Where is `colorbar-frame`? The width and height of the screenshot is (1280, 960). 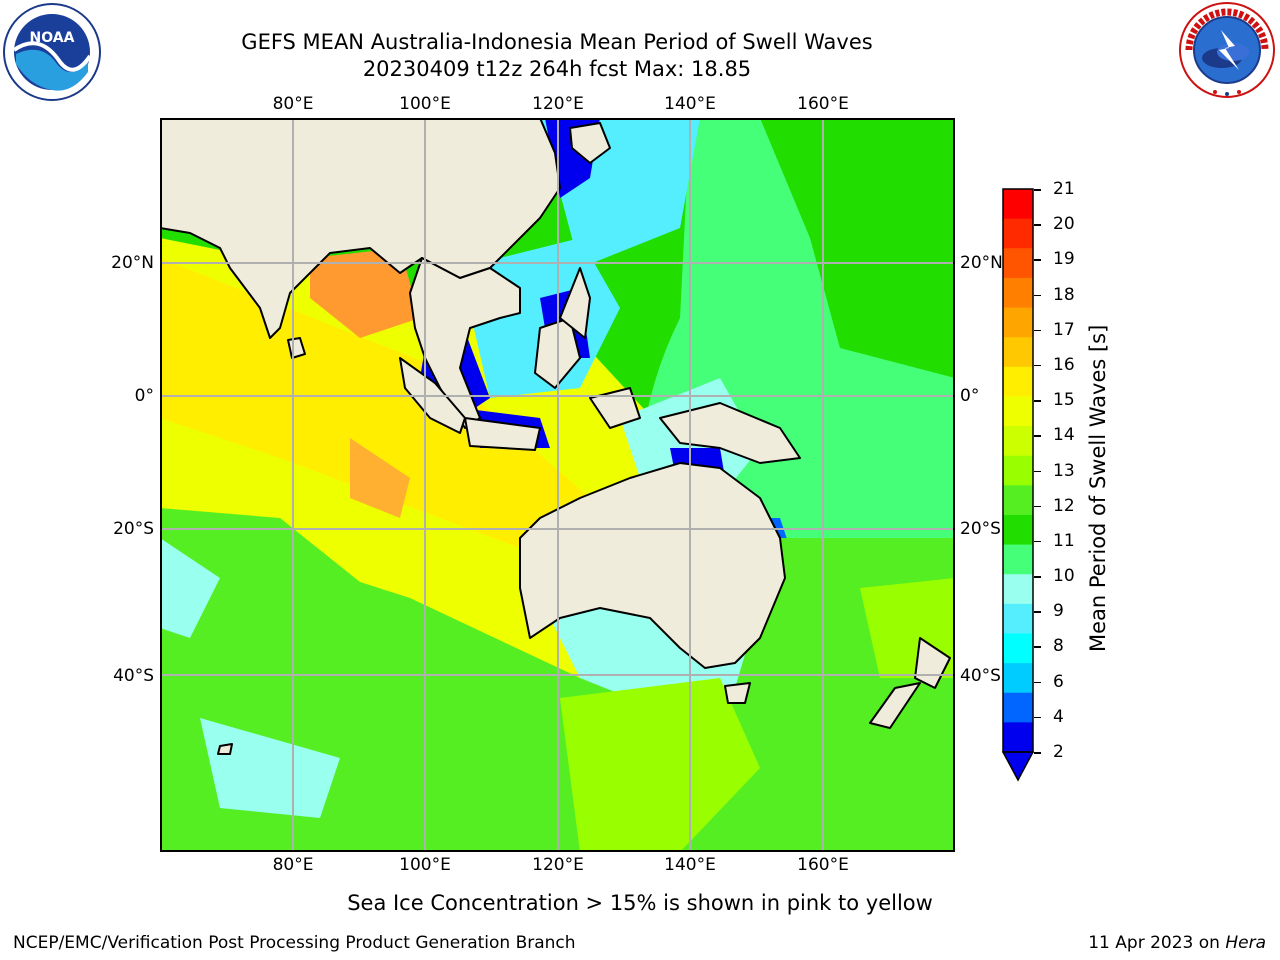
colorbar-frame is located at coordinates (1018, 470).